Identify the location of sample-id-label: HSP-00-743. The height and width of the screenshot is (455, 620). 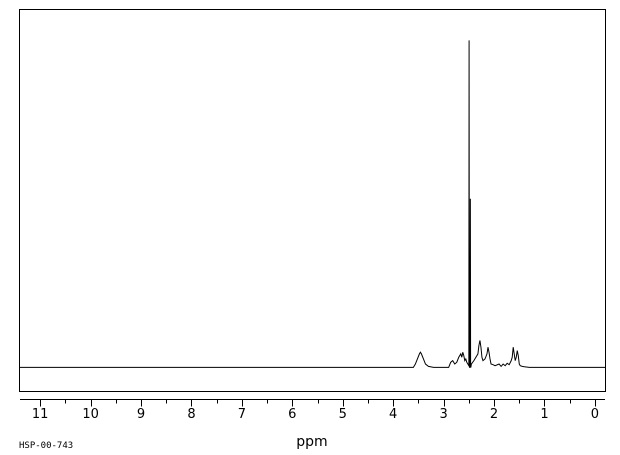
(46, 446).